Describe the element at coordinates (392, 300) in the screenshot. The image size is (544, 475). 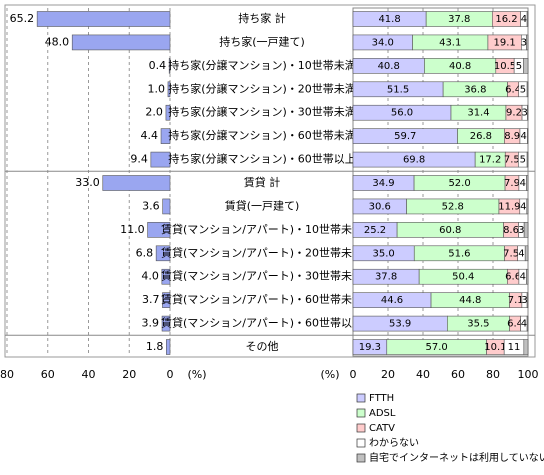
I see `value-label: 44.6` at that location.